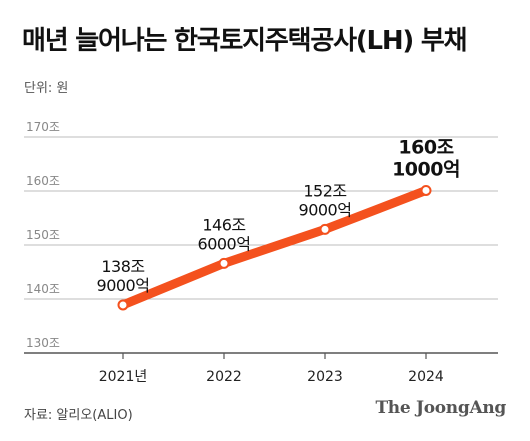 The width and height of the screenshot is (530, 441). I want to click on x-tick-label: 2023, so click(325, 377).